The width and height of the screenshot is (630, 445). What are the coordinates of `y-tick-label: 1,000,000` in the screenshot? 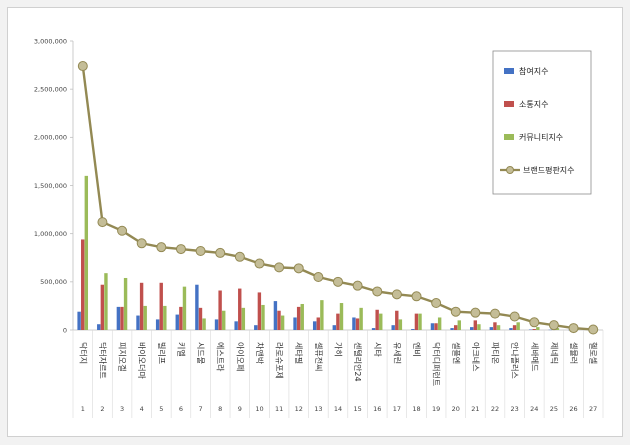 It's located at (50, 234).